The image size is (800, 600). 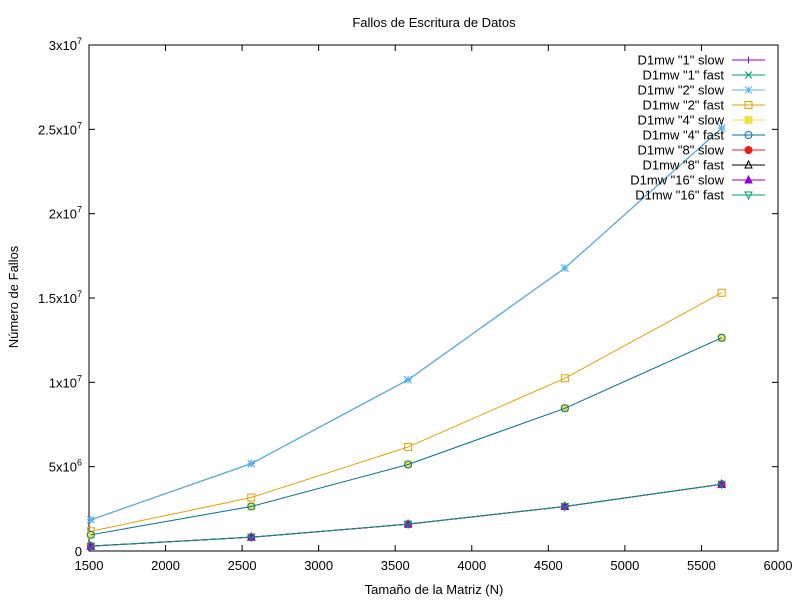 What do you see at coordinates (165, 565) in the screenshot?
I see `x-tick-label: 2000` at bounding box center [165, 565].